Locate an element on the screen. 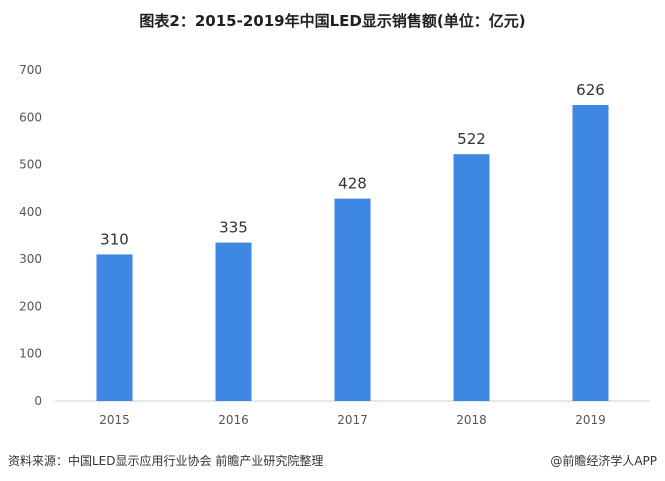 The height and width of the screenshot is (481, 665). y-tick-label: 100 is located at coordinates (30, 354).